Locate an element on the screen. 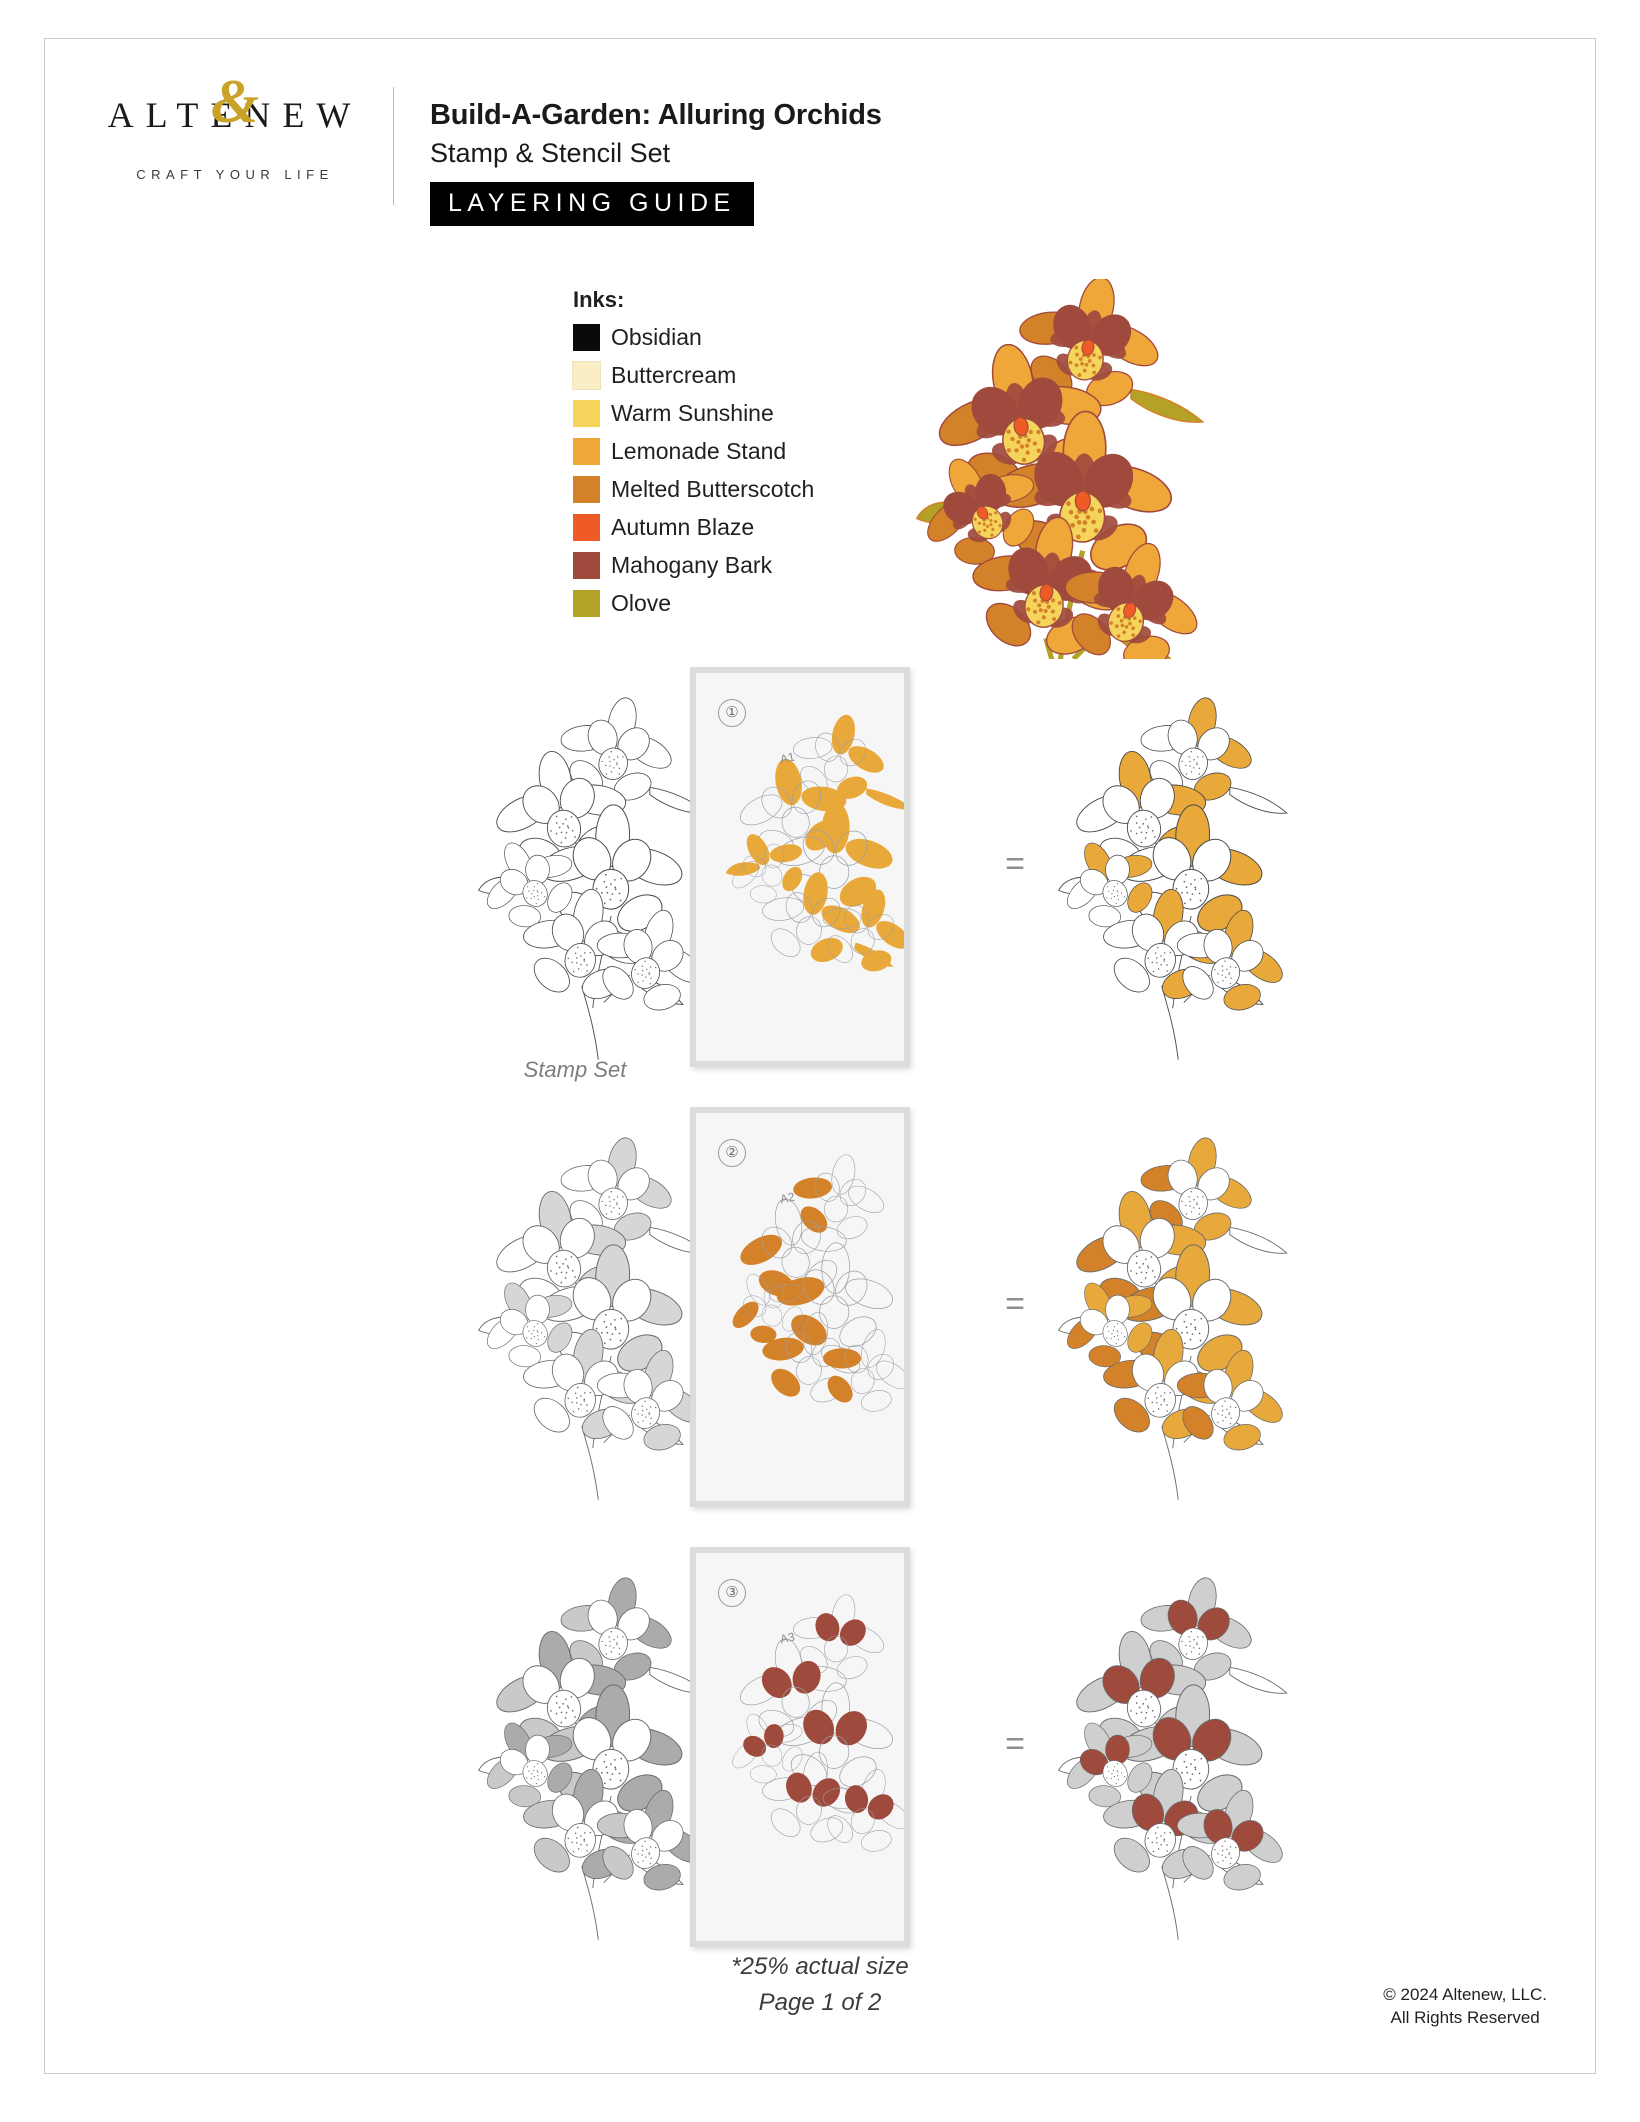  page-number-note: Page 1 of 2 is located at coordinates (820, 2002).